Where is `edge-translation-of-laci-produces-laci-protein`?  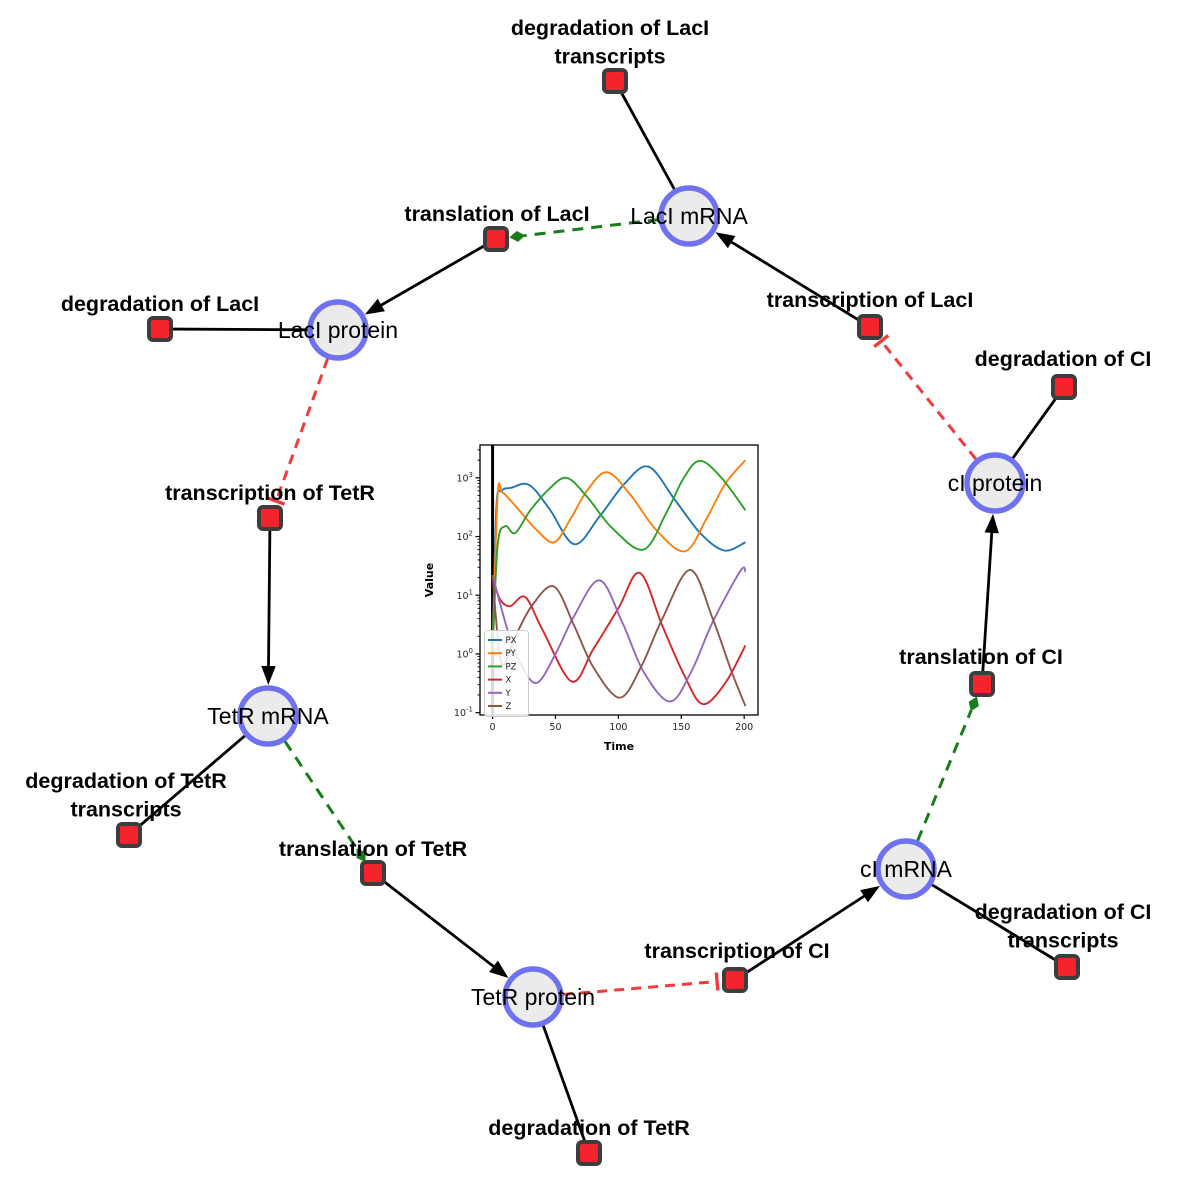 edge-translation-of-laci-produces-laci-protein is located at coordinates (425, 279).